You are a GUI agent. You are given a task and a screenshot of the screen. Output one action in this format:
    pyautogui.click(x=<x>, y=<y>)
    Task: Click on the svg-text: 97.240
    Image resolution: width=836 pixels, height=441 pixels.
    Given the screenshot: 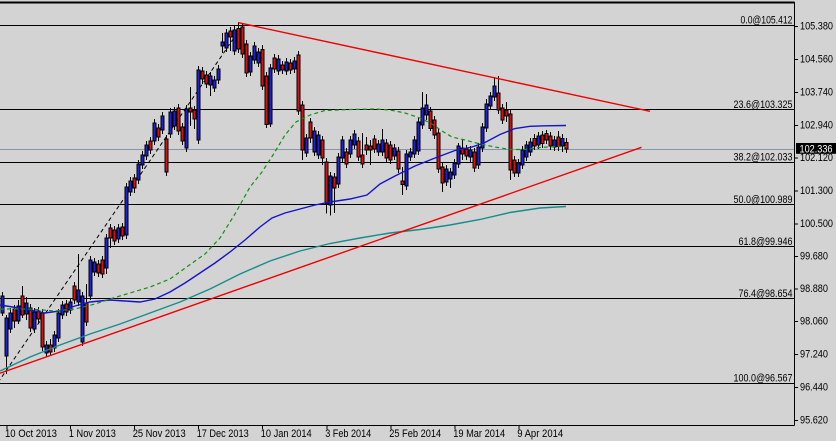 What is the action you would take?
    pyautogui.click(x=814, y=354)
    